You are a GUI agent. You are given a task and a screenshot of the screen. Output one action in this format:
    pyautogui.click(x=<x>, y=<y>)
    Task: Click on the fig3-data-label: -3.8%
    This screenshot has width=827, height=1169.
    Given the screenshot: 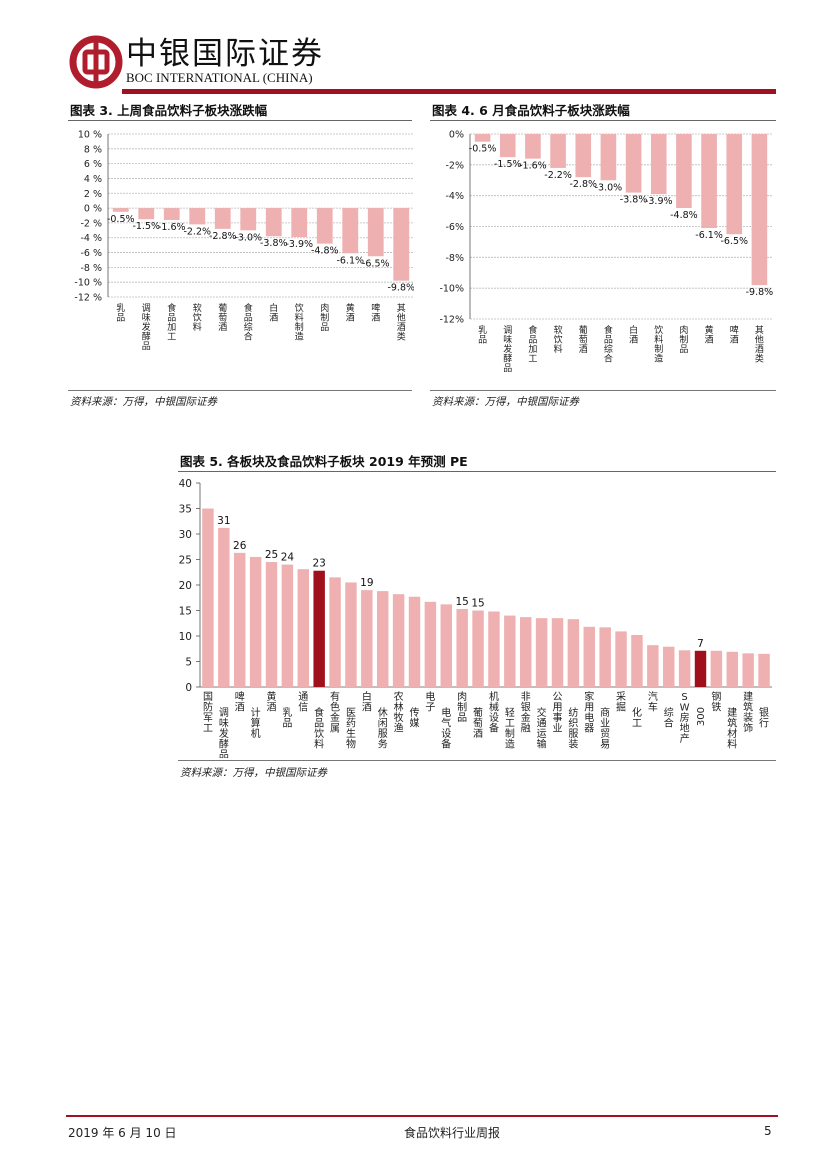 What is the action you would take?
    pyautogui.click(x=274, y=243)
    